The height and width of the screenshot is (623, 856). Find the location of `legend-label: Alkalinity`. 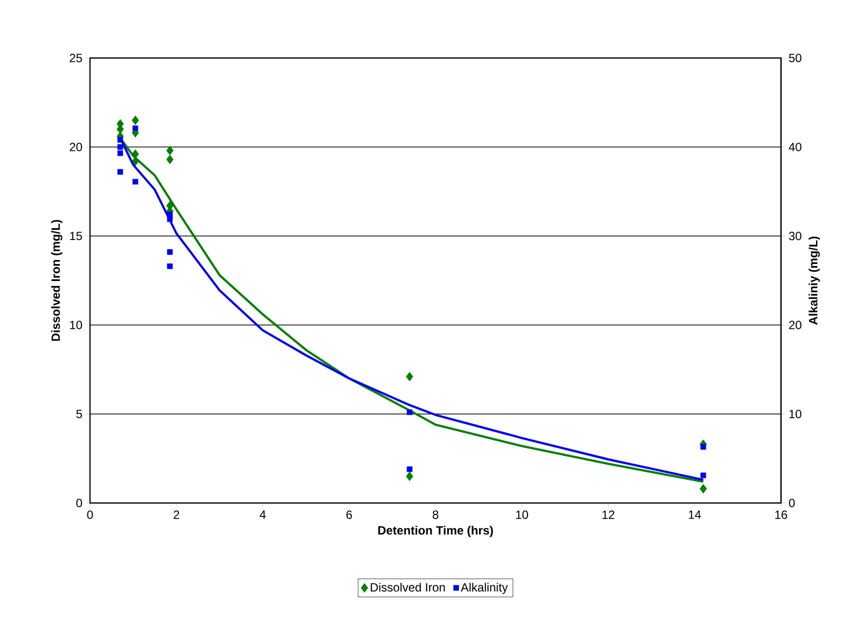

legend-label: Alkalinity is located at coordinates (484, 588).